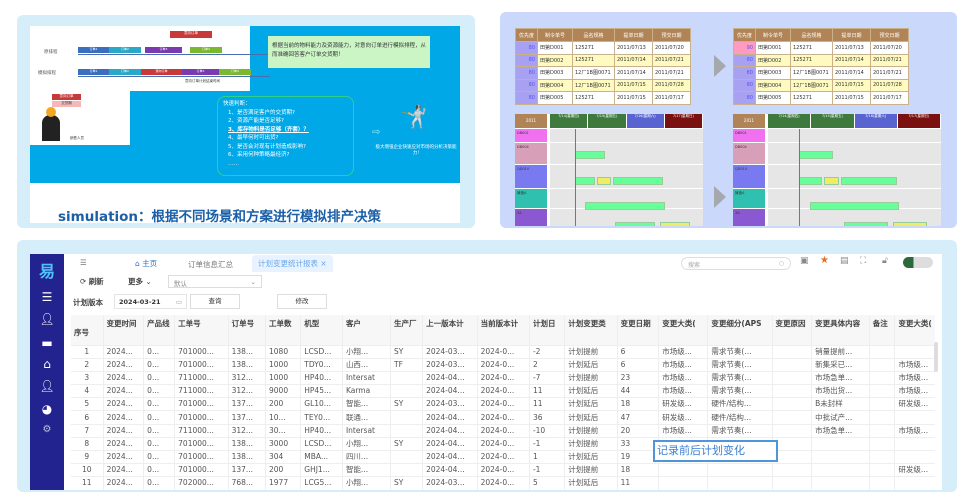  Describe the element at coordinates (146, 263) in the screenshot. I see `tab-home: ⌂ 主页` at that location.